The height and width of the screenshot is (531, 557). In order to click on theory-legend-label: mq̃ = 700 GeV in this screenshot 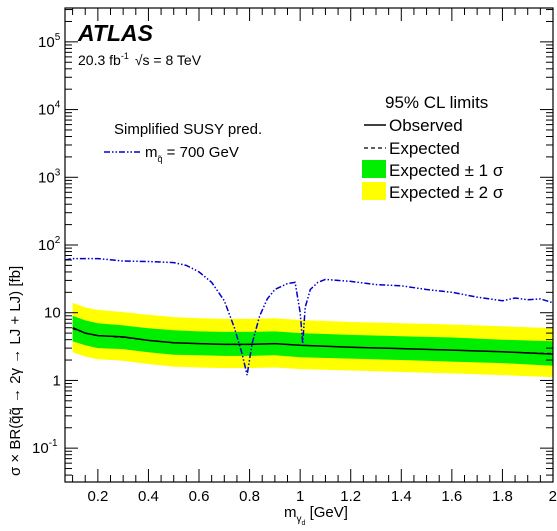, I will do `click(192, 154)`.